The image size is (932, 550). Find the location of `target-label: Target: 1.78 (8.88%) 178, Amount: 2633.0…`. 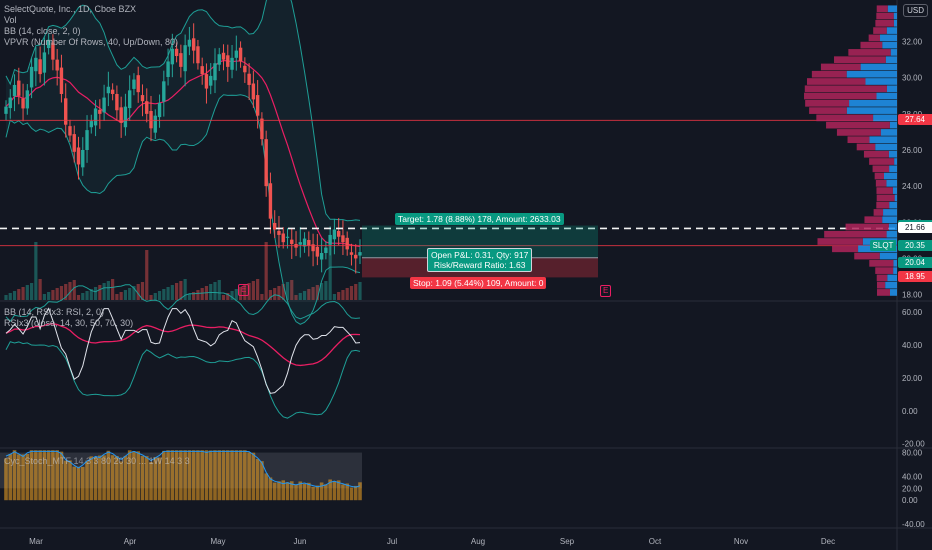

target-label: Target: 1.78 (8.88%) 178, Amount: 2633.0… is located at coordinates (479, 219).